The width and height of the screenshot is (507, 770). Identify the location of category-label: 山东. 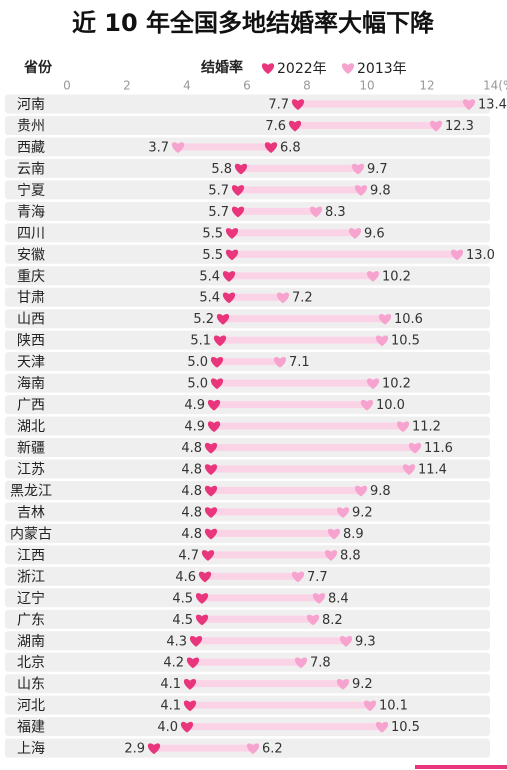
(31, 685).